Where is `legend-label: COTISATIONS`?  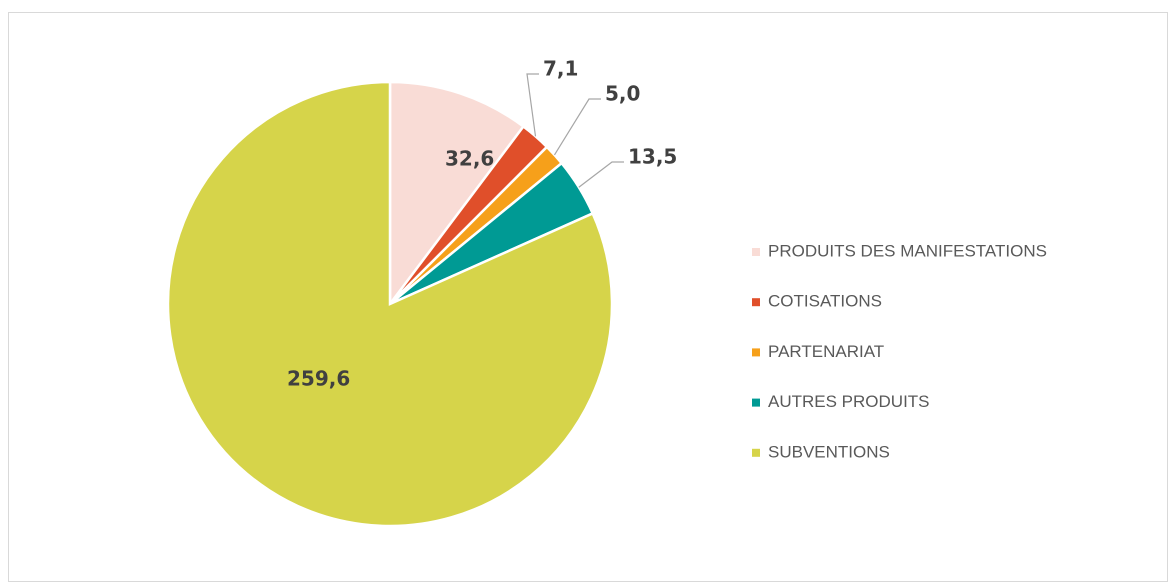
legend-label: COTISATIONS is located at coordinates (825, 301).